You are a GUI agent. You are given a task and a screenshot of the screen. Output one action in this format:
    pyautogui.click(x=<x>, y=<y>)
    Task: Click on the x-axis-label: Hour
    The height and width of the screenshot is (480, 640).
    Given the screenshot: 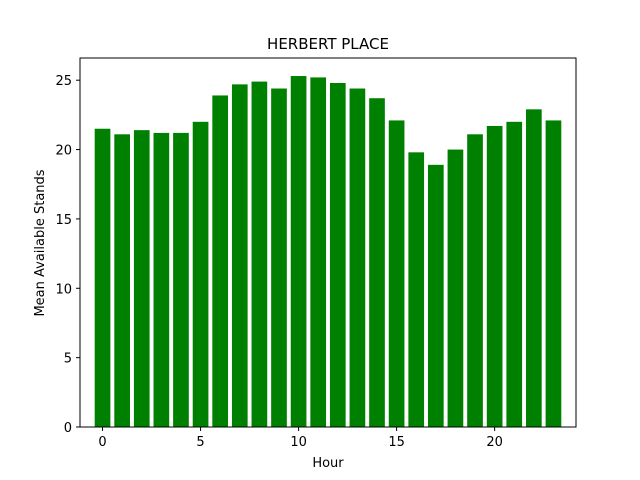 What is the action you would take?
    pyautogui.click(x=328, y=463)
    